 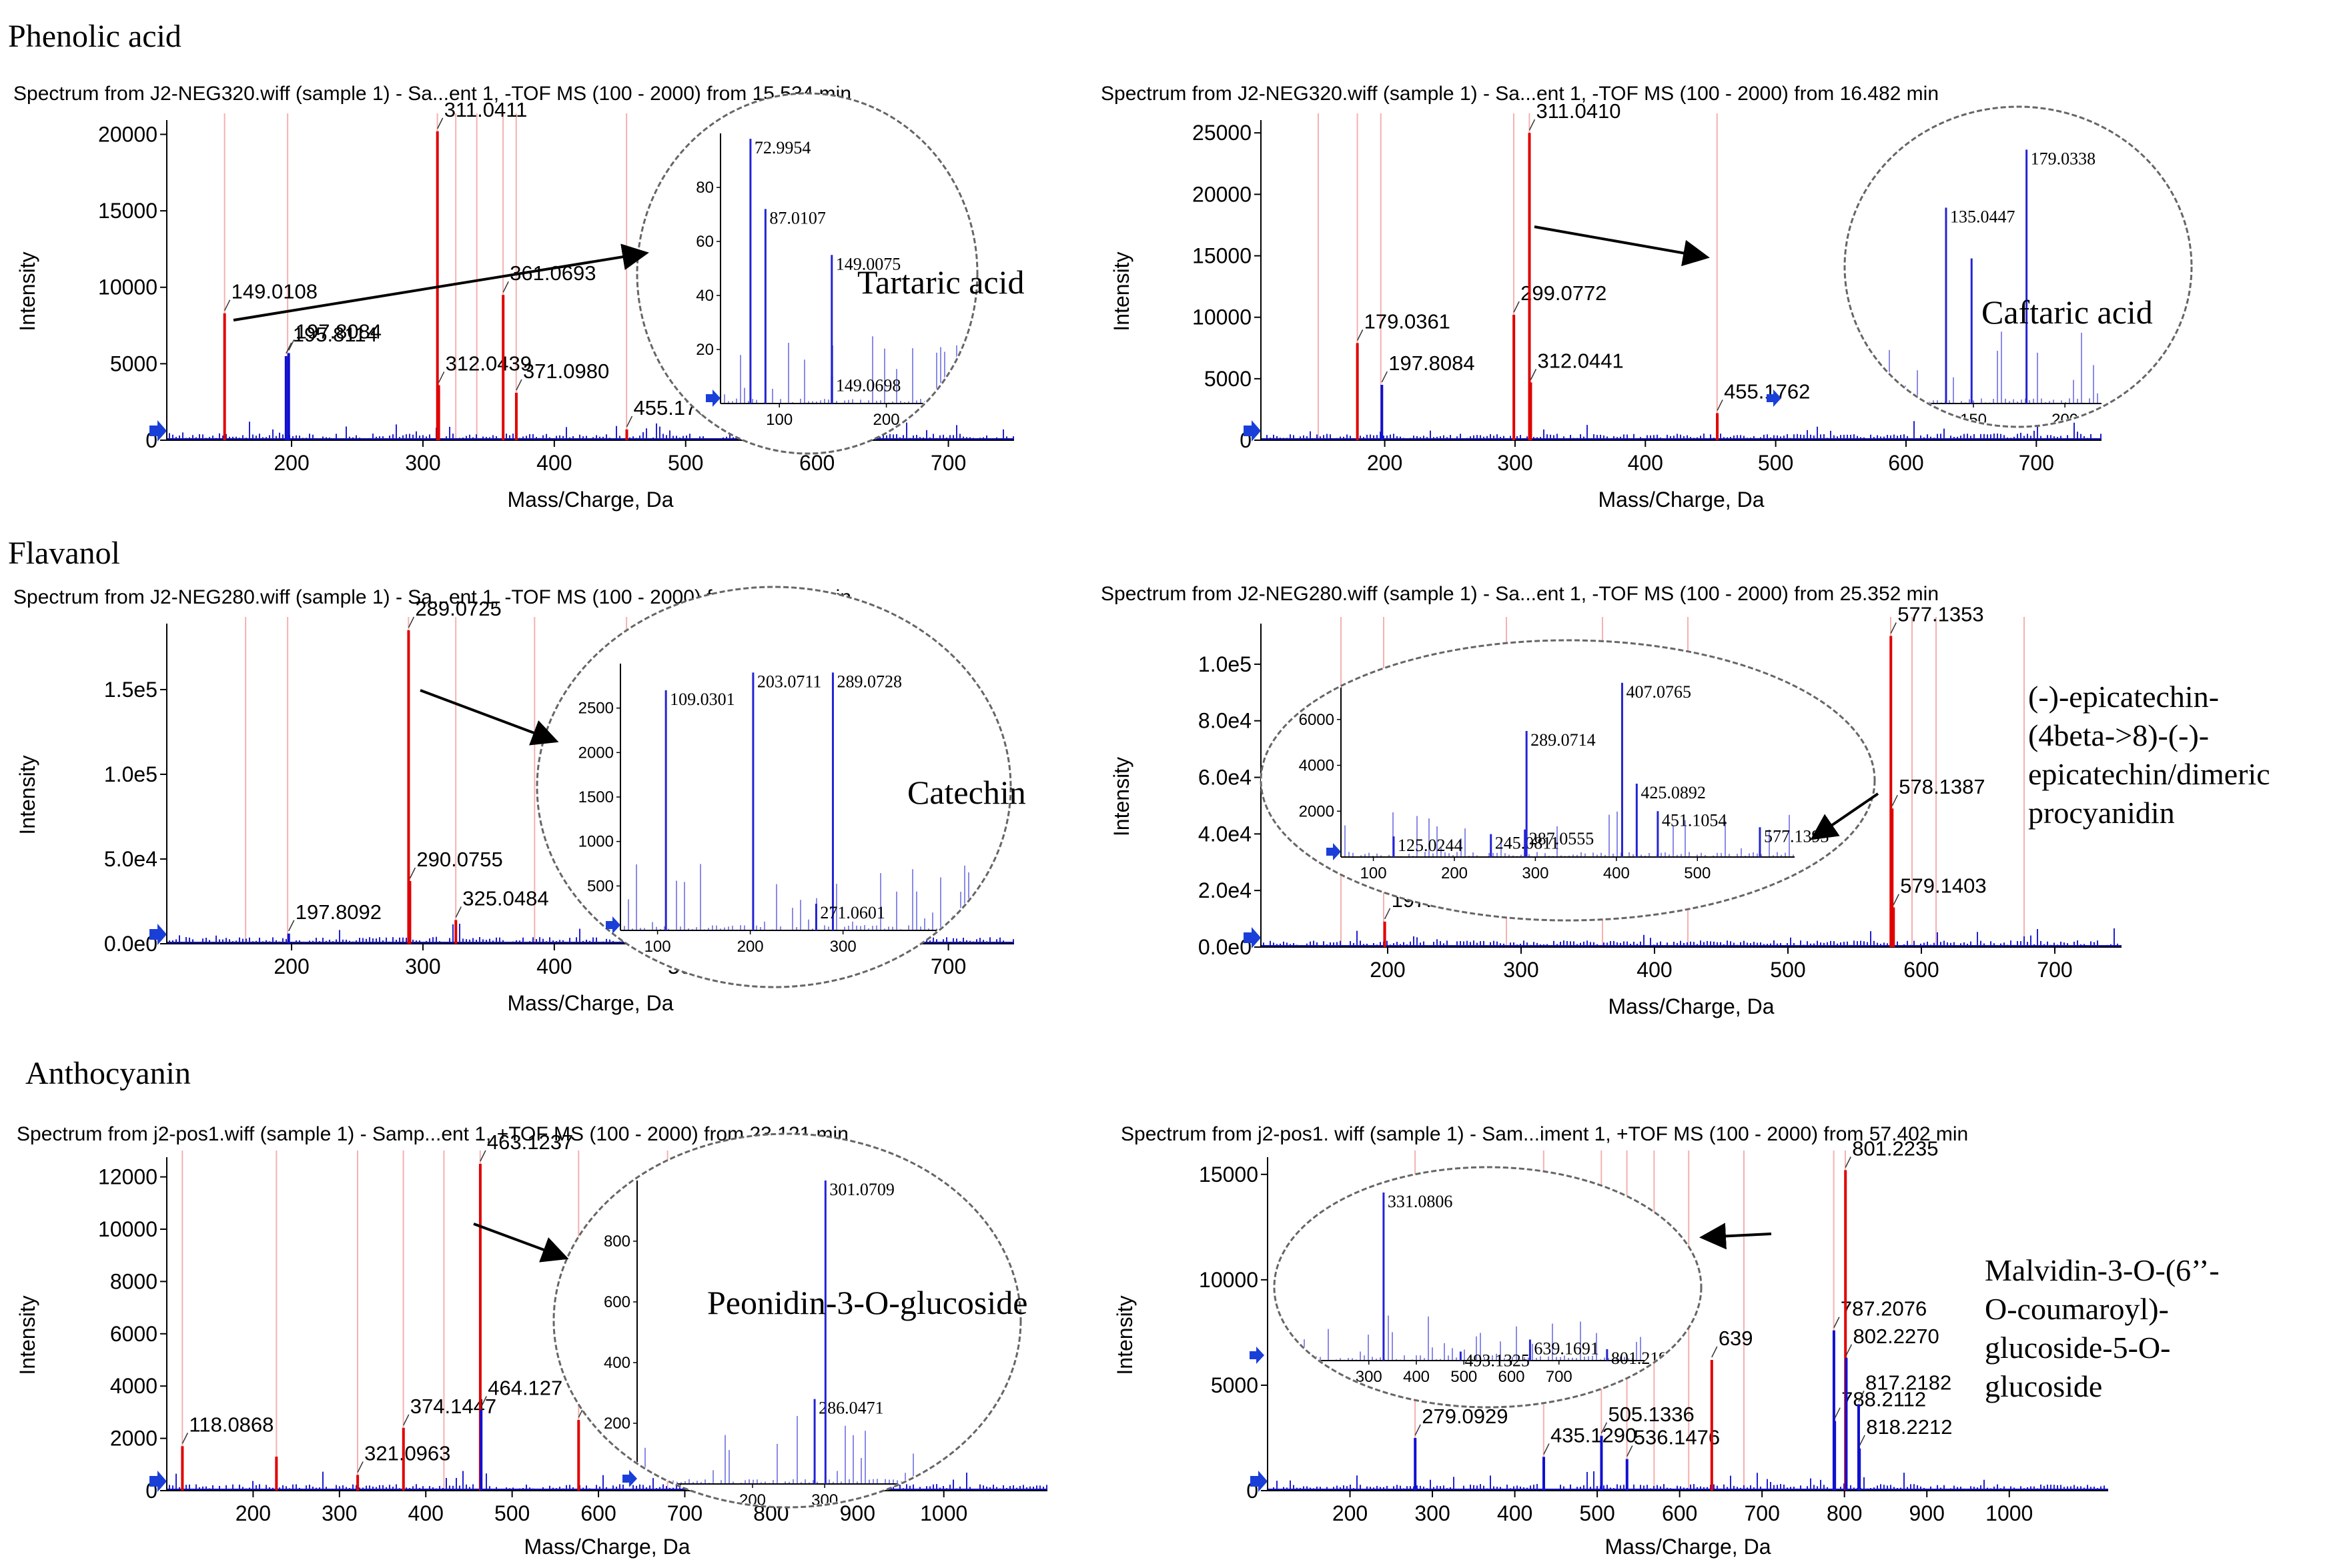 What do you see at coordinates (486, 110) in the screenshot?
I see `peak-label: 311.0411` at bounding box center [486, 110].